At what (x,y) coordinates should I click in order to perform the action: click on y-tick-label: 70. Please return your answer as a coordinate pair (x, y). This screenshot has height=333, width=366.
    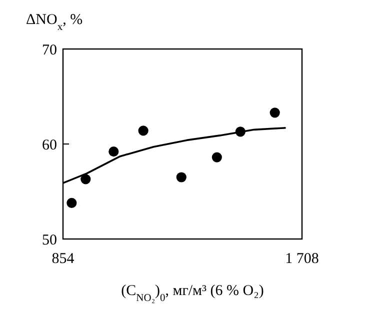
    Looking at the image, I should click on (49, 50).